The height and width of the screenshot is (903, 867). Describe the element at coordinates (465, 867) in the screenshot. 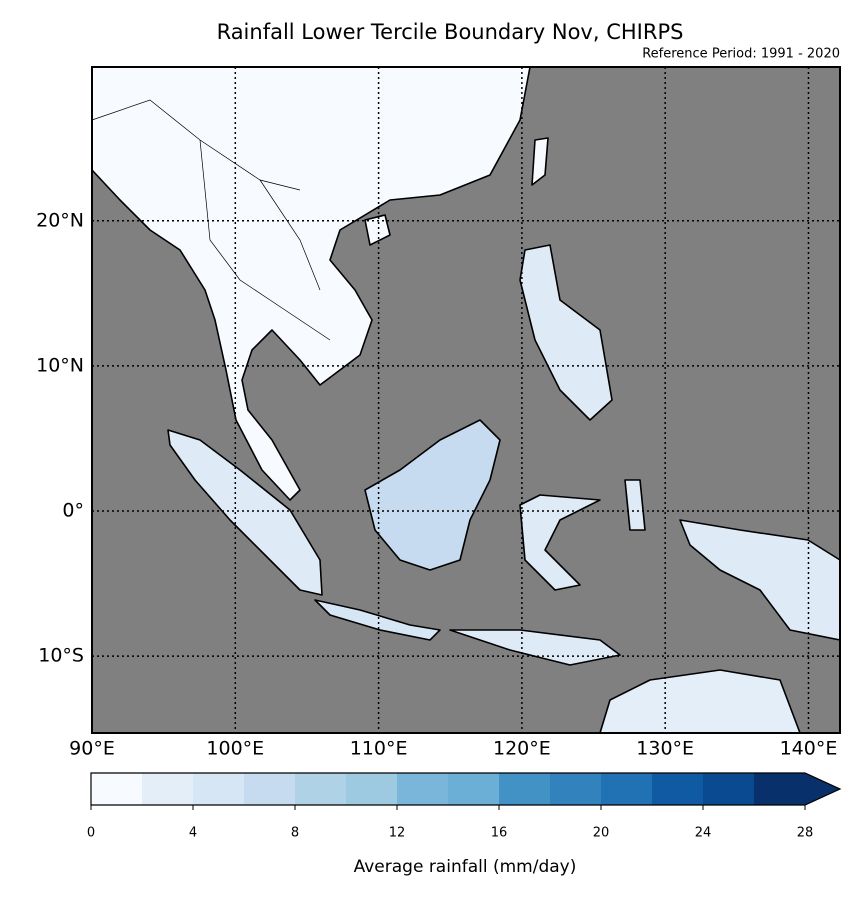

I see `colorbar-label: Average rainfall (mm/day)` at that location.